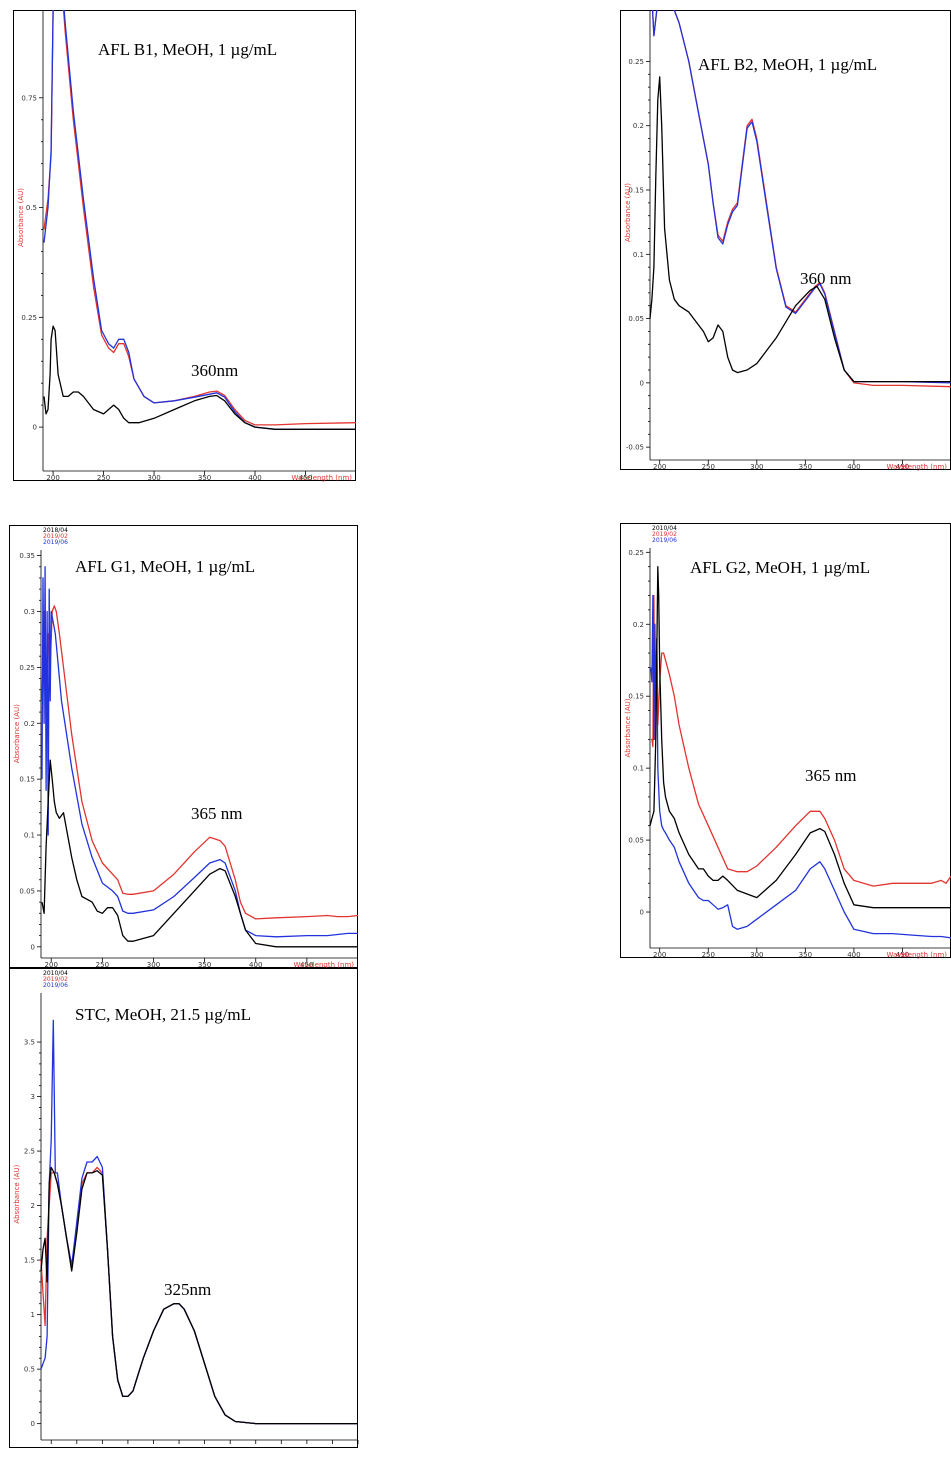 The width and height of the screenshot is (951, 1460). What do you see at coordinates (780, 567) in the screenshot?
I see `chart-title: AFL G2, MeOH, 1 µg/mL` at bounding box center [780, 567].